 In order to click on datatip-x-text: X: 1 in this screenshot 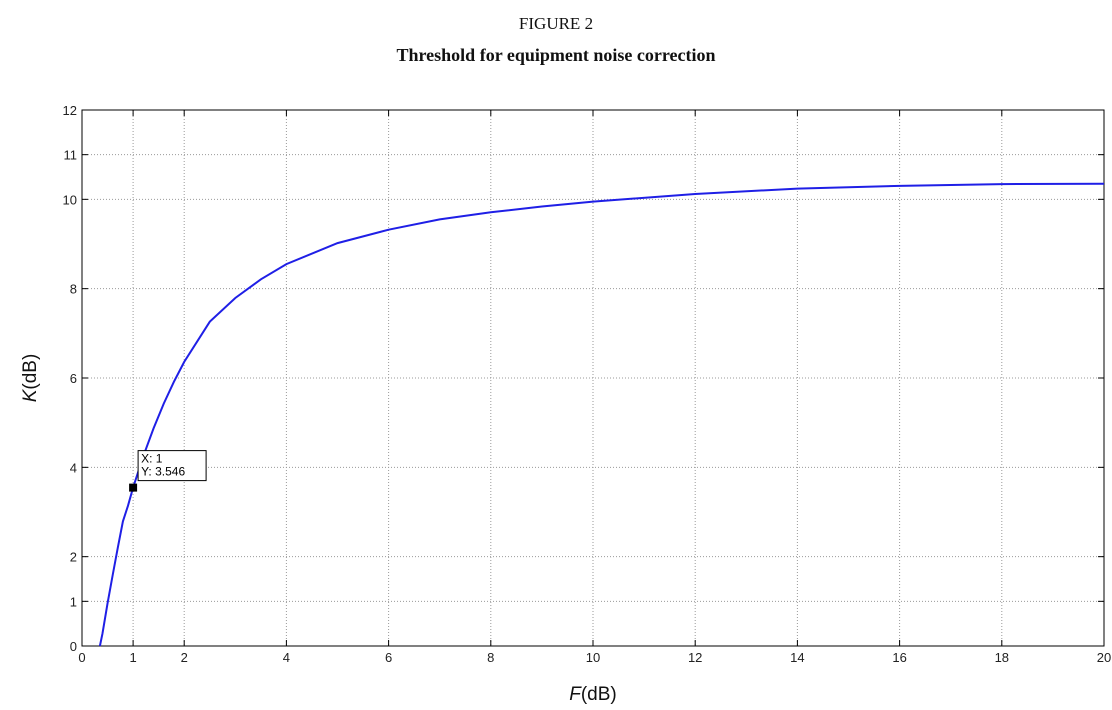, I will do `click(152, 459)`.